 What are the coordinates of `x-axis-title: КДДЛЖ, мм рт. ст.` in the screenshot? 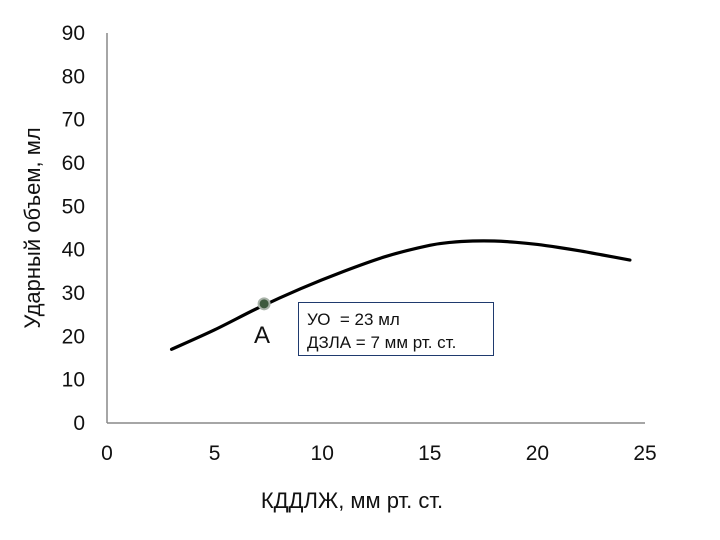 It's located at (352, 500).